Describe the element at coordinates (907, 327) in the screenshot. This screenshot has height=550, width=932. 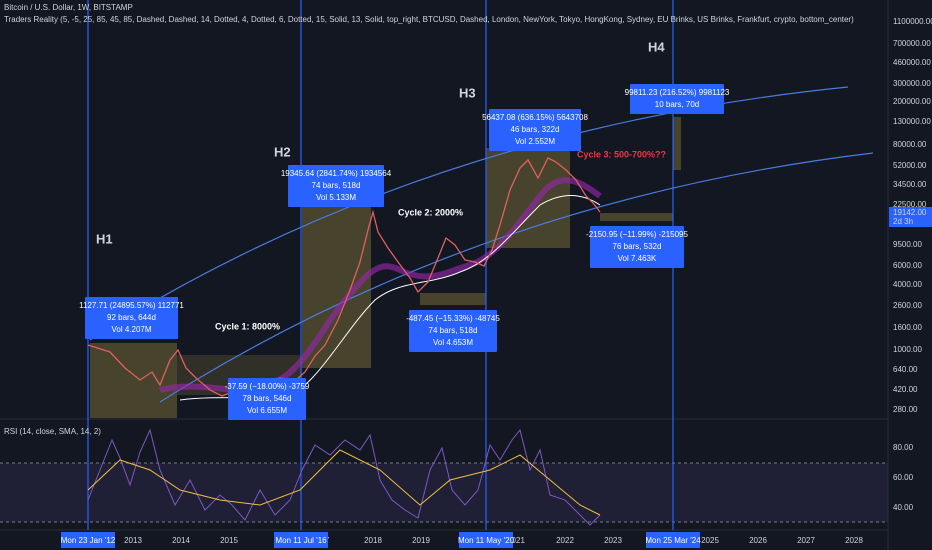
I see `price-tick-label: 1600.00` at that location.